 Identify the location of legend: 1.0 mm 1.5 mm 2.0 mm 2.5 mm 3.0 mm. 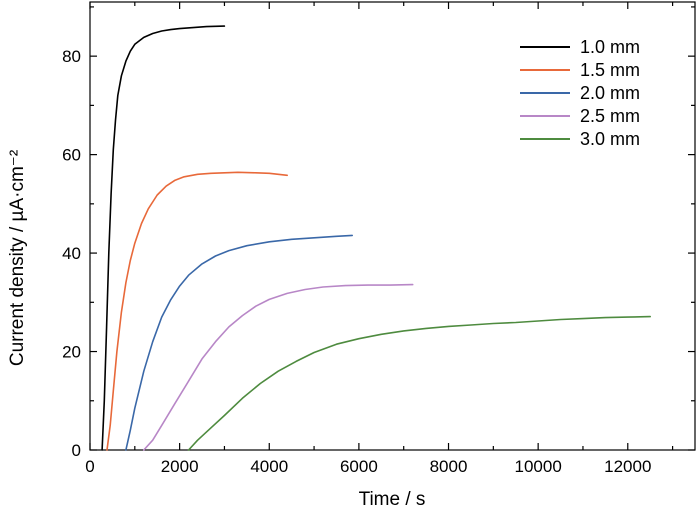
(580, 93).